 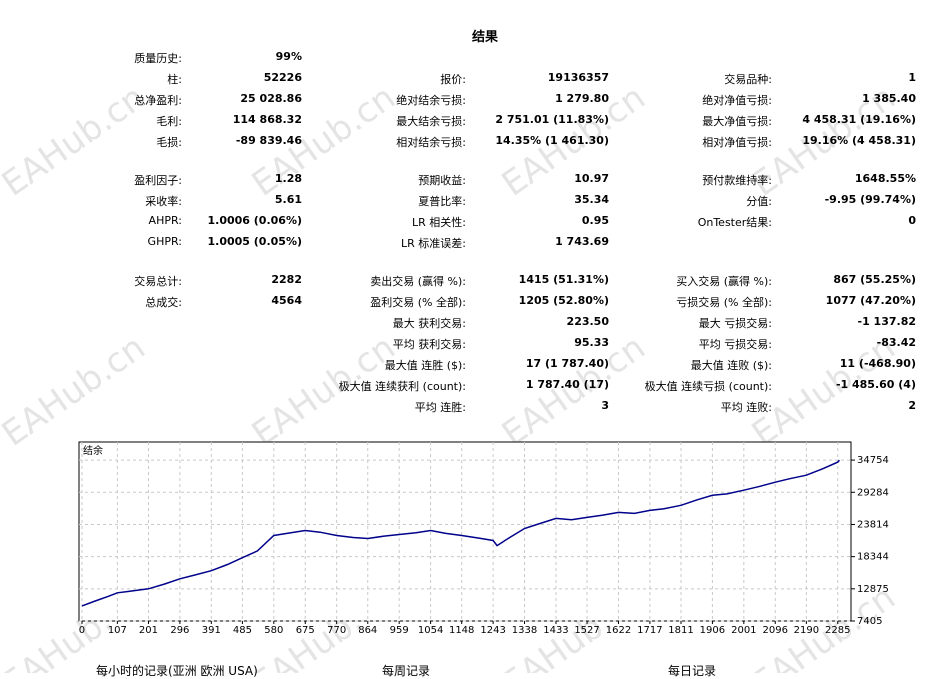 I want to click on stat-value: 0.95, so click(x=595, y=220).